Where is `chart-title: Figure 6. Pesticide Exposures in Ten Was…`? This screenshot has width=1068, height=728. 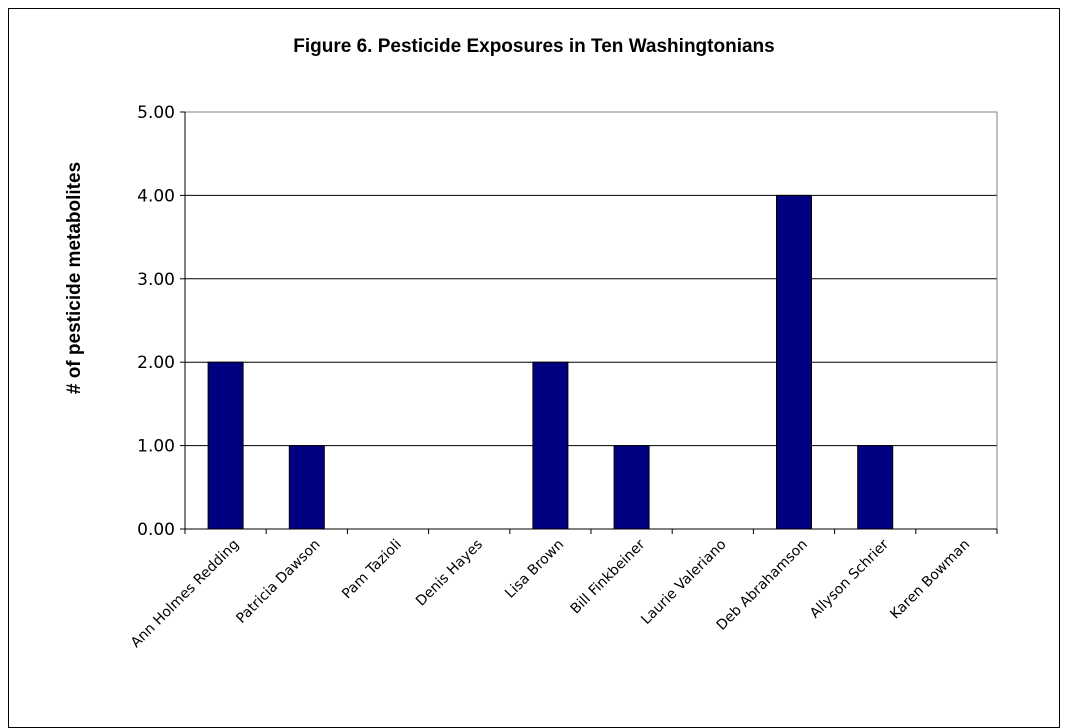 chart-title: Figure 6. Pesticide Exposures in Ten Was… is located at coordinates (534, 46).